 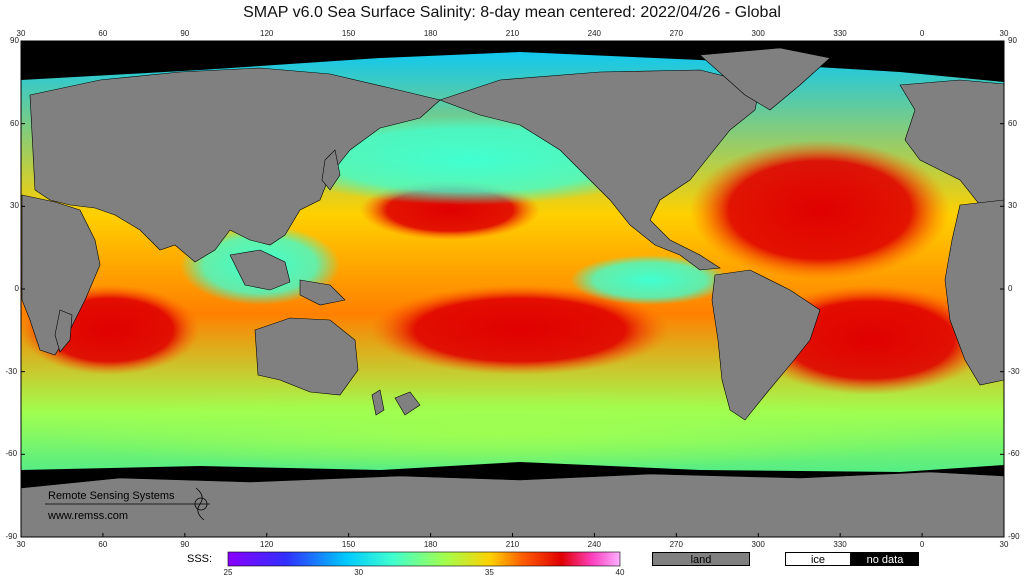 I want to click on left-ticks, so click(x=23, y=289).